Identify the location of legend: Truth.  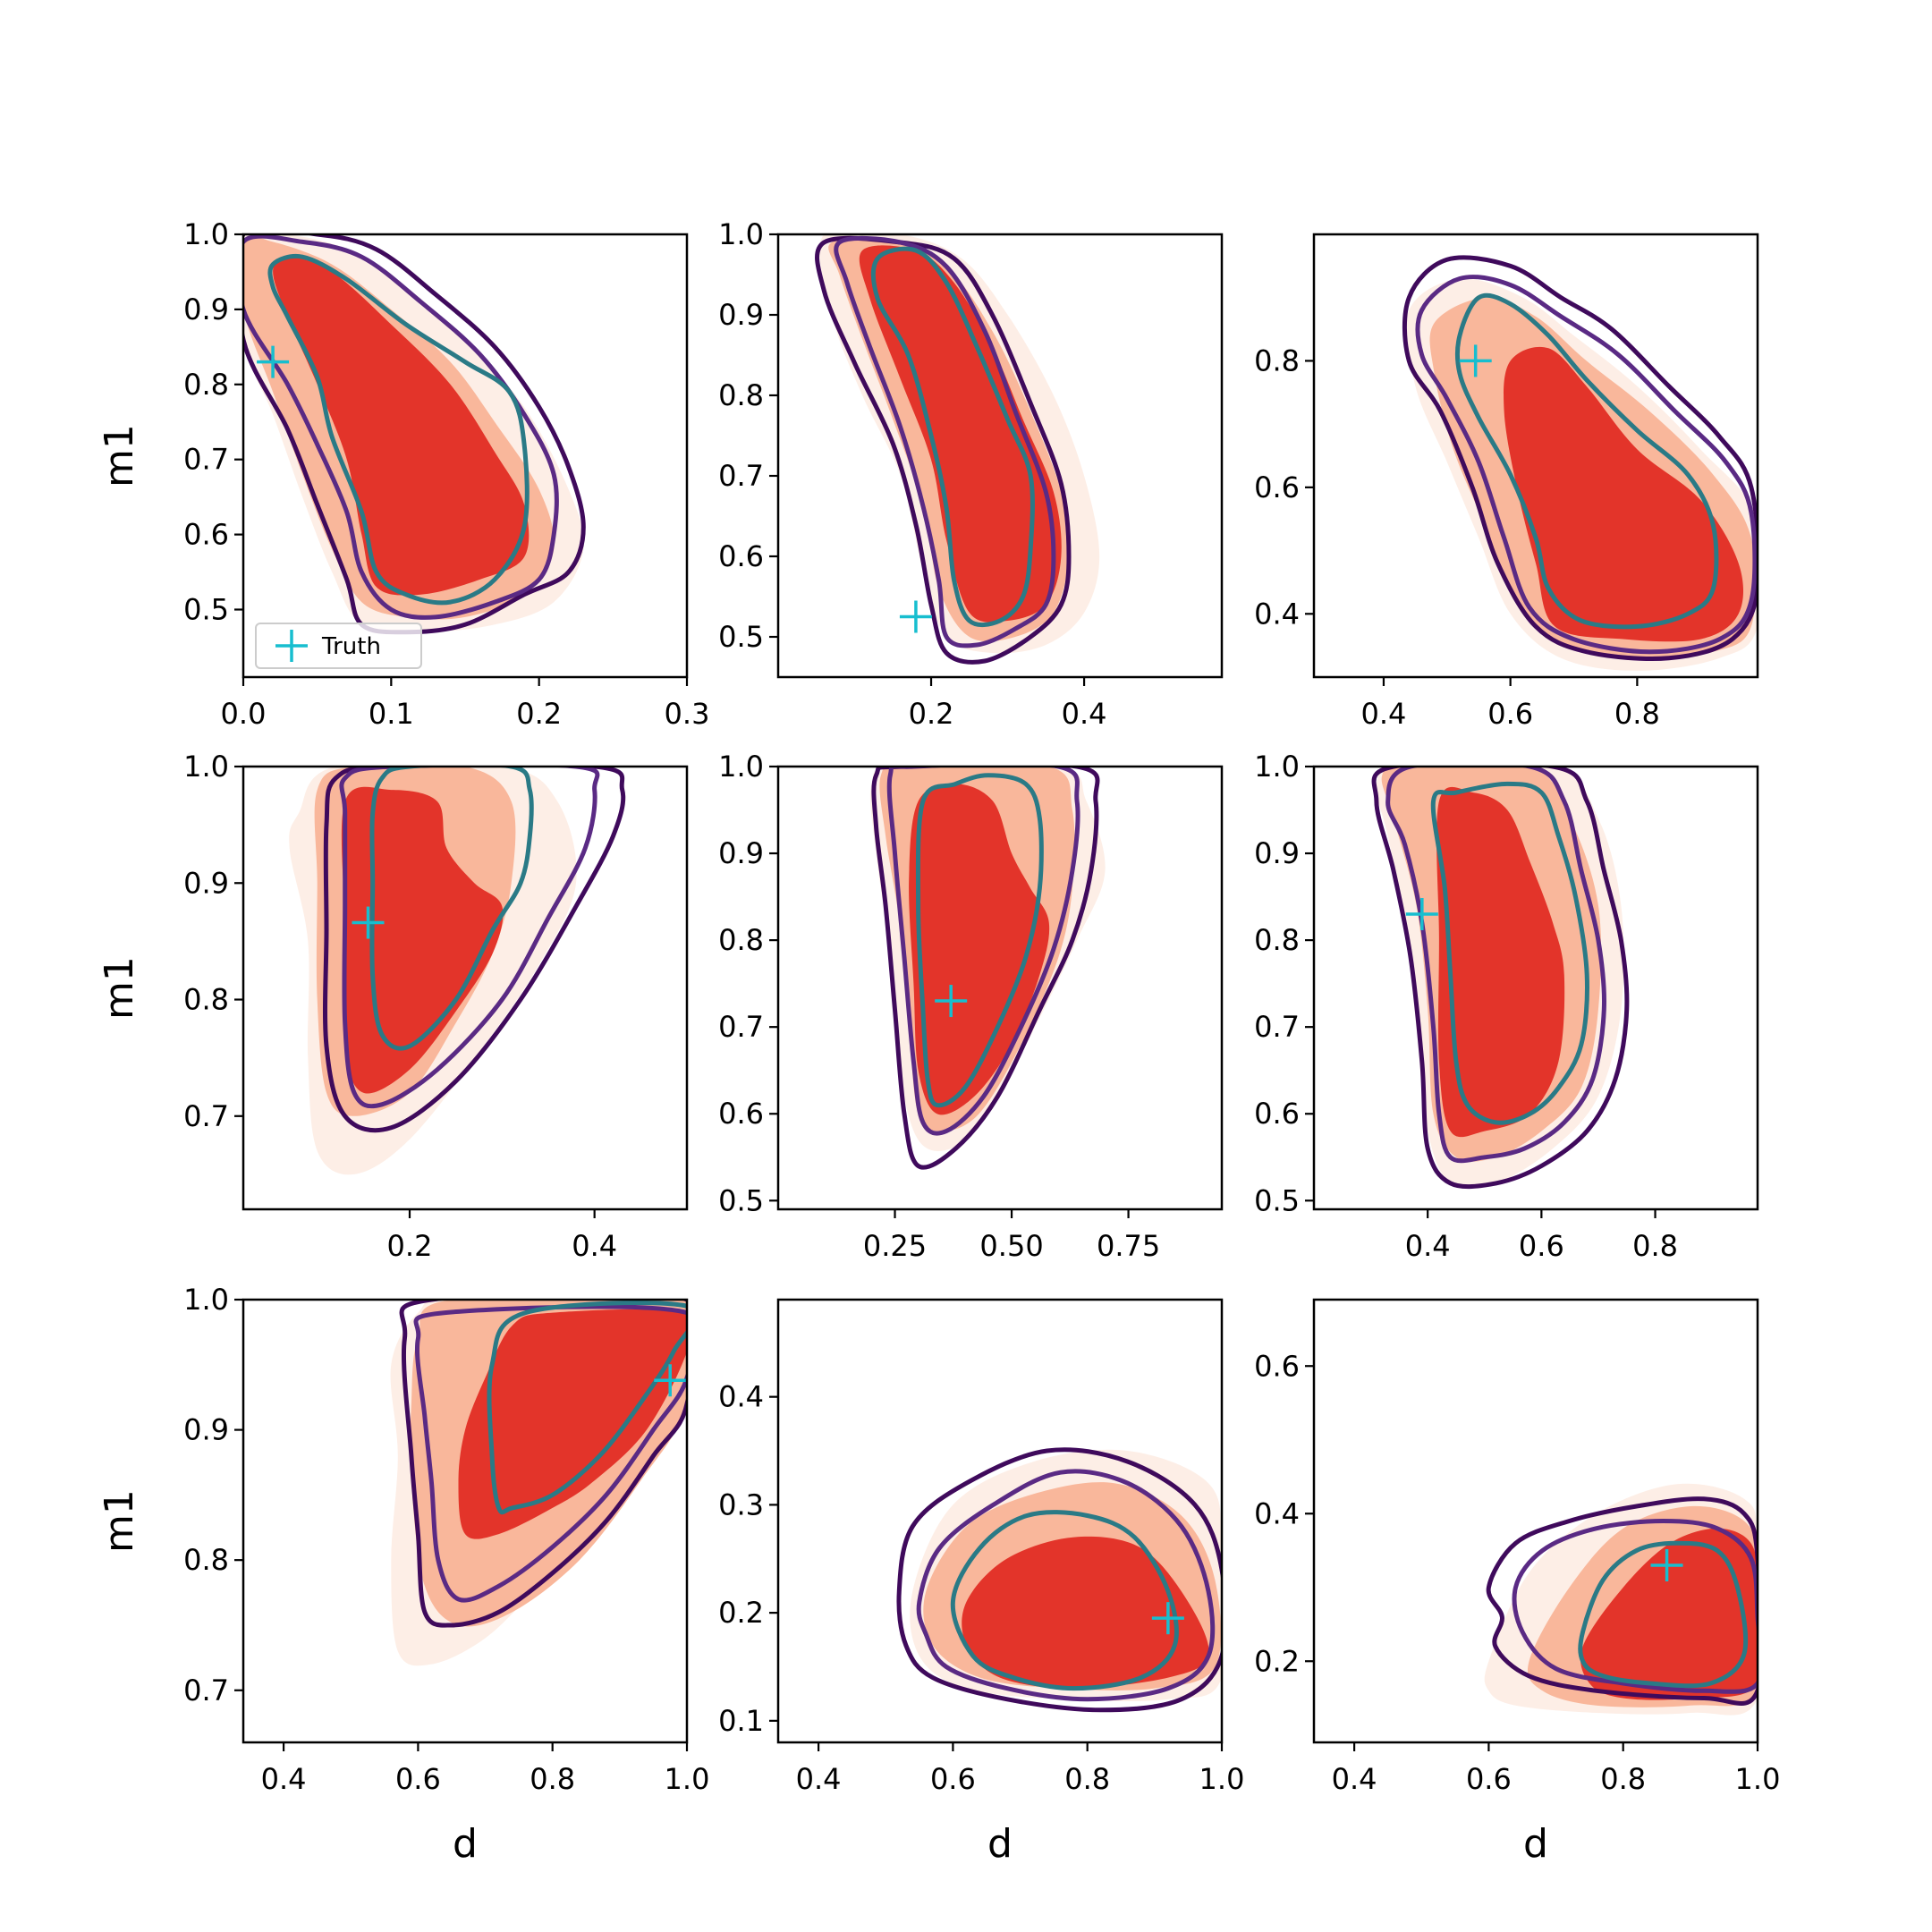
(338, 646).